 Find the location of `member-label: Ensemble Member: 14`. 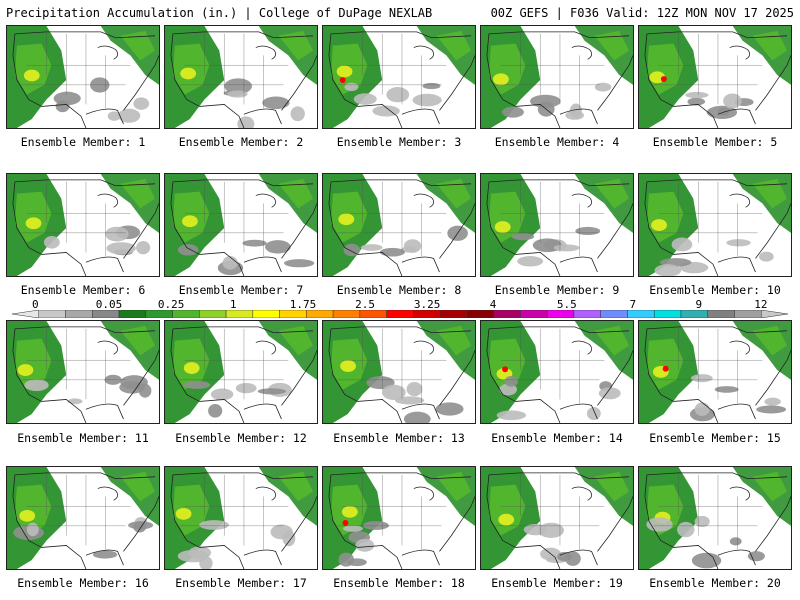

member-label: Ensemble Member: 14 is located at coordinates (557, 438).